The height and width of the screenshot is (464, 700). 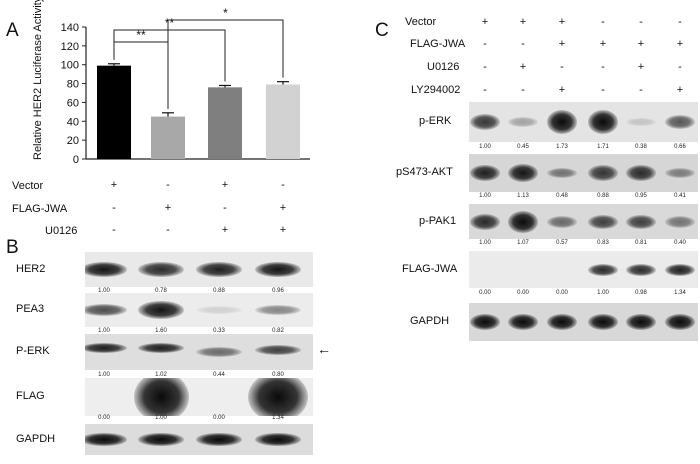 What do you see at coordinates (161, 375) in the screenshot?
I see `densitometry-value: 1.02` at bounding box center [161, 375].